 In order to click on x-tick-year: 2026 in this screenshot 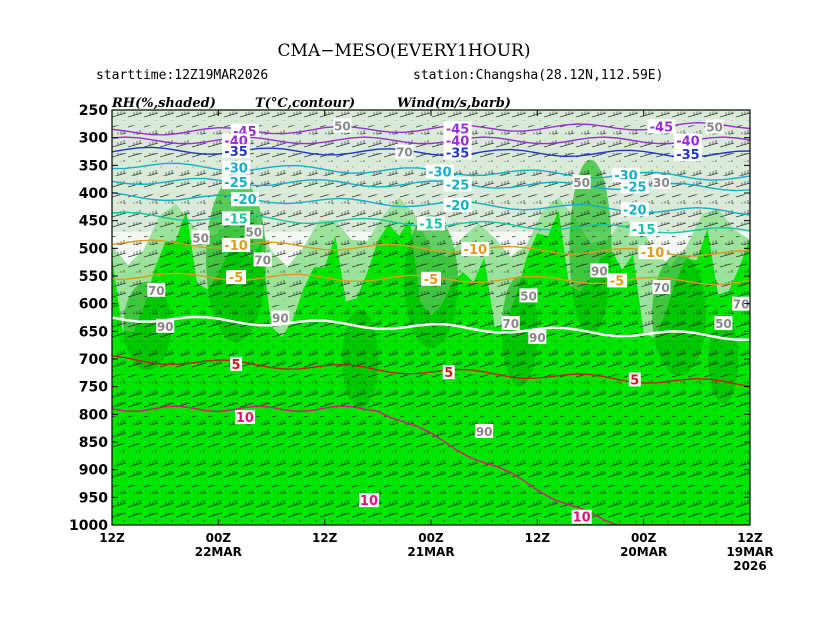, I will do `click(749, 566)`.